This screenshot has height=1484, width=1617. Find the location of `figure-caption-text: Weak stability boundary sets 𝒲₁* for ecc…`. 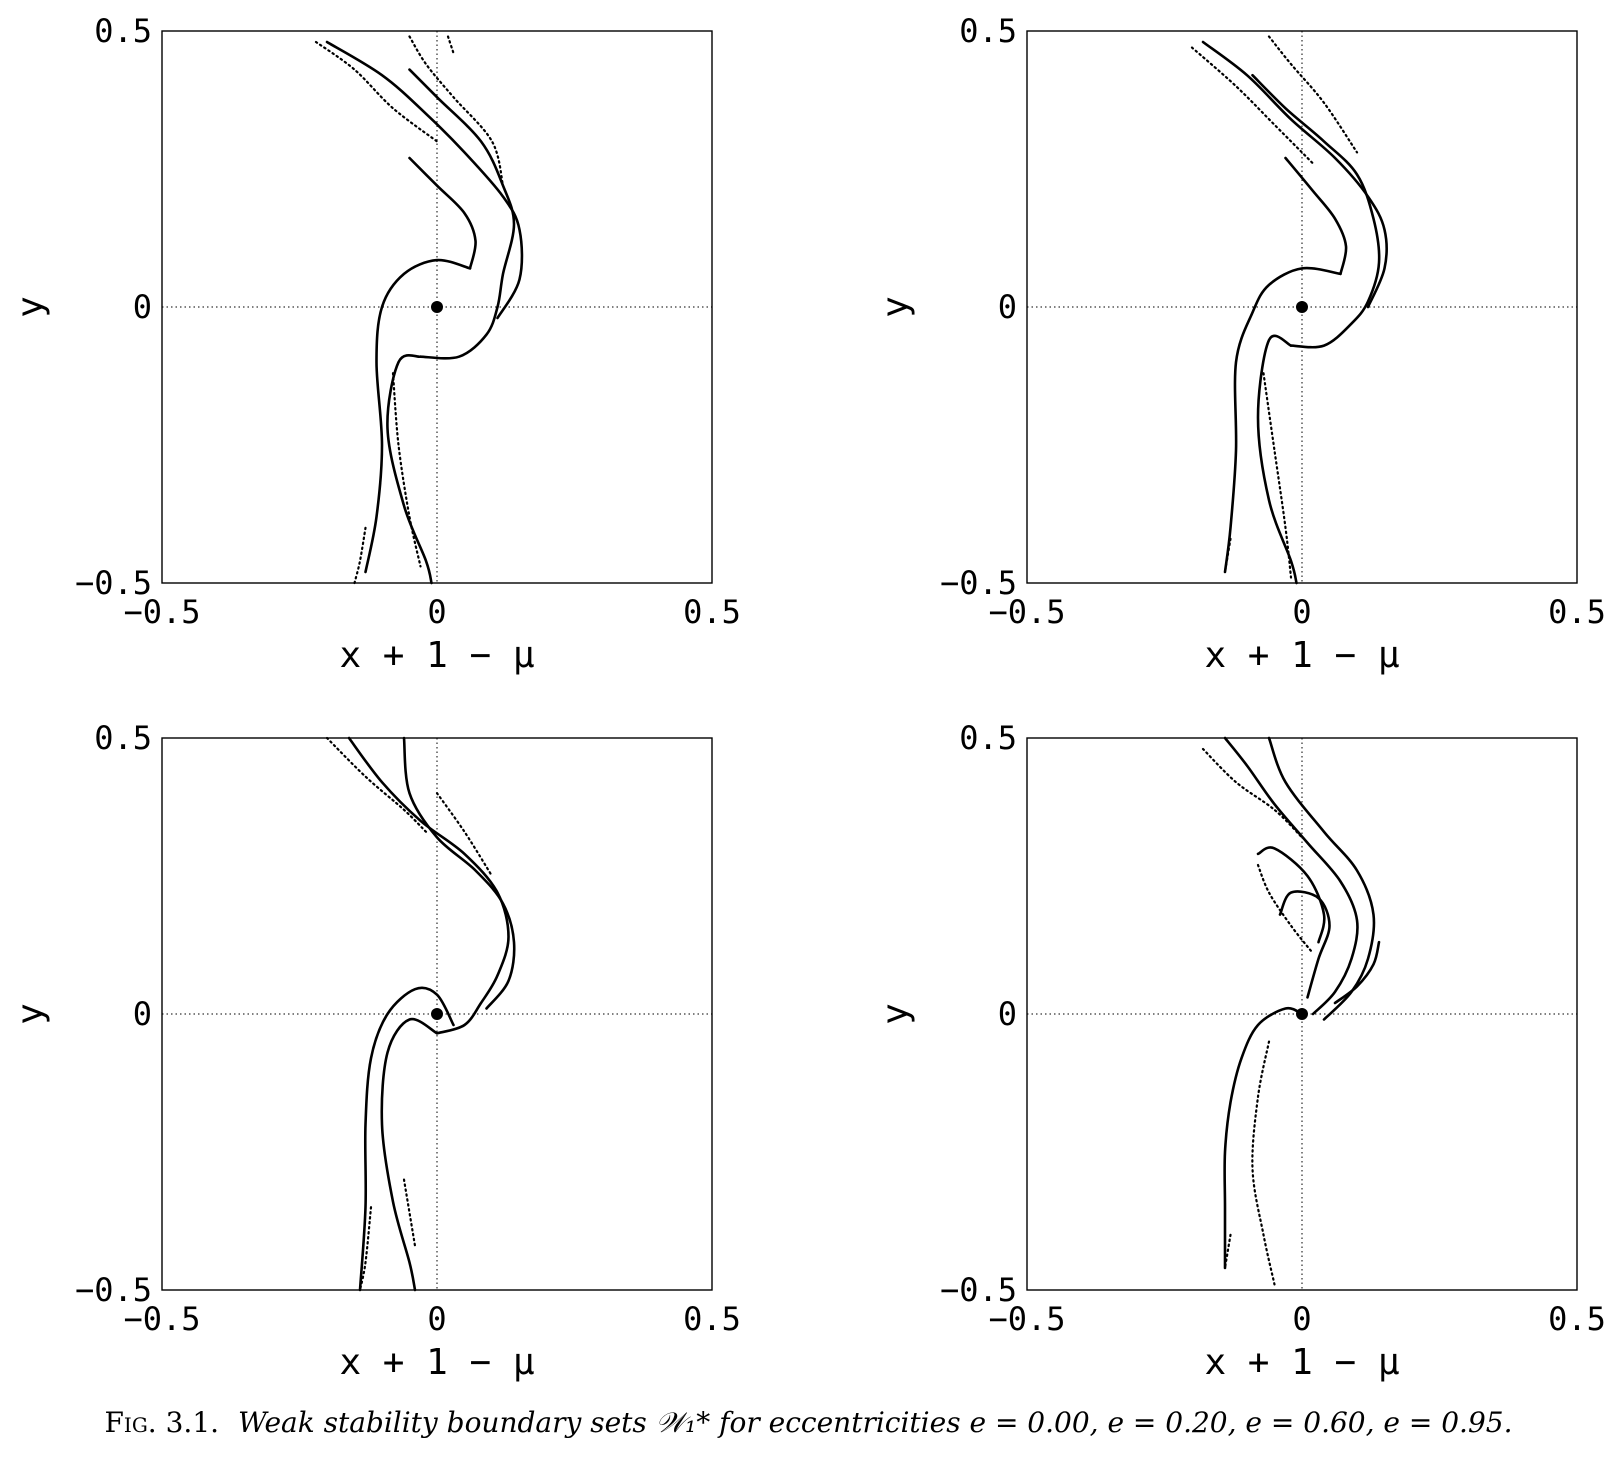

figure-caption-text: Weak stability boundary sets 𝒲₁* for ecc… is located at coordinates (875, 1422).